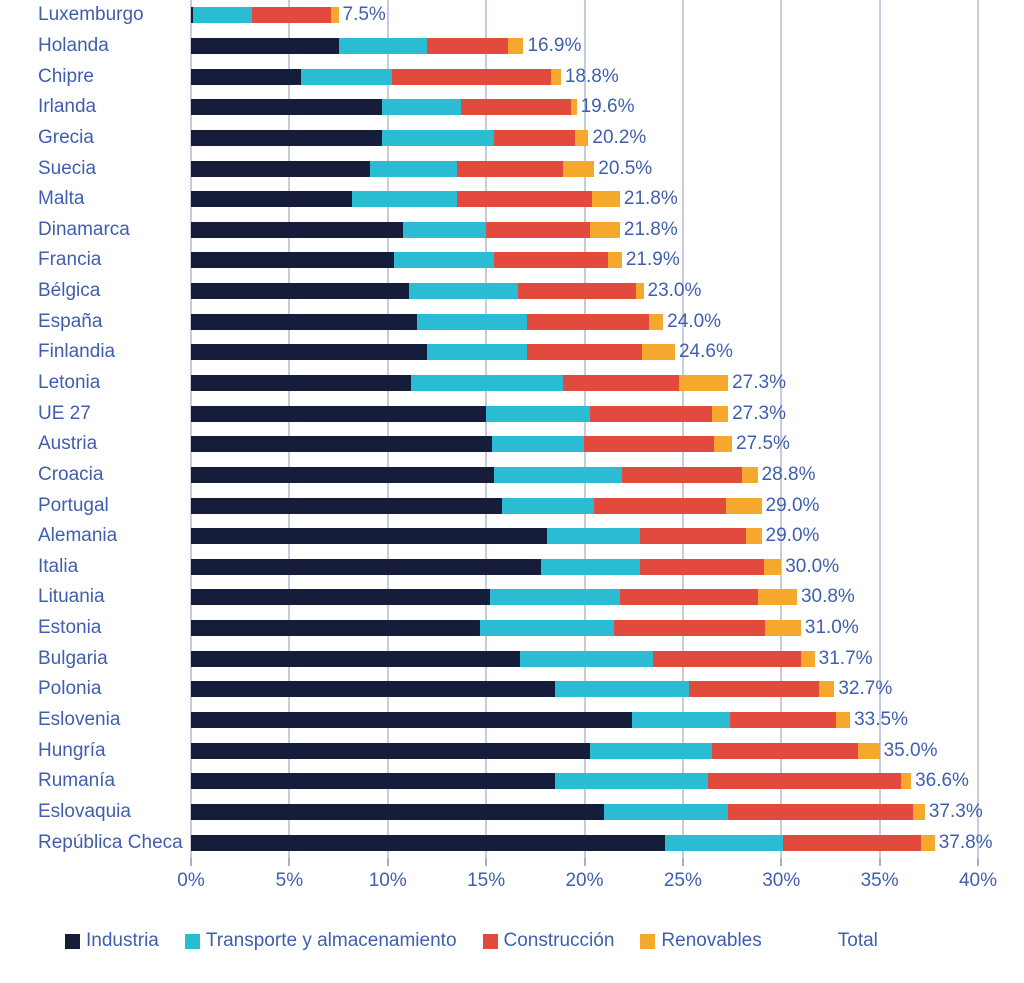 Image resolution: width=1024 pixels, height=983 pixels. Describe the element at coordinates (512, 720) in the screenshot. I see `chart-row-eslovenia: Eslovenia 33.5%` at that location.